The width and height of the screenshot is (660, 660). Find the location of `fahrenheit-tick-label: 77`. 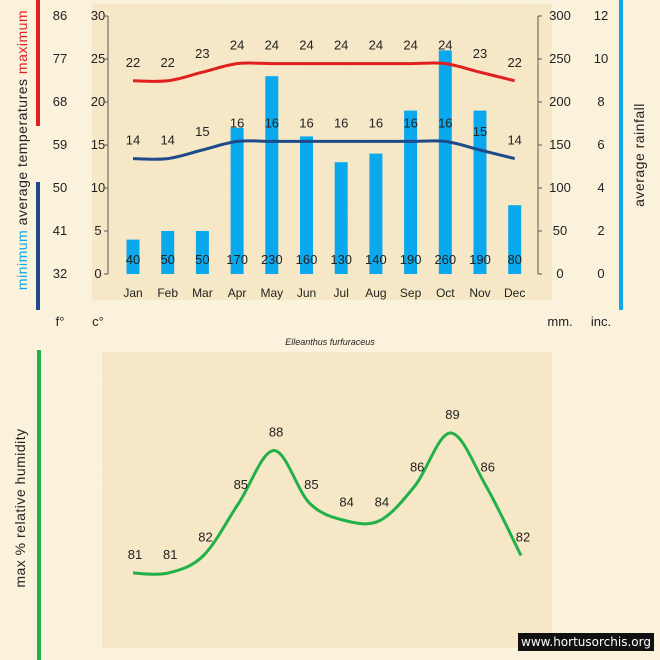

fahrenheit-tick-label: 77 is located at coordinates (60, 58).